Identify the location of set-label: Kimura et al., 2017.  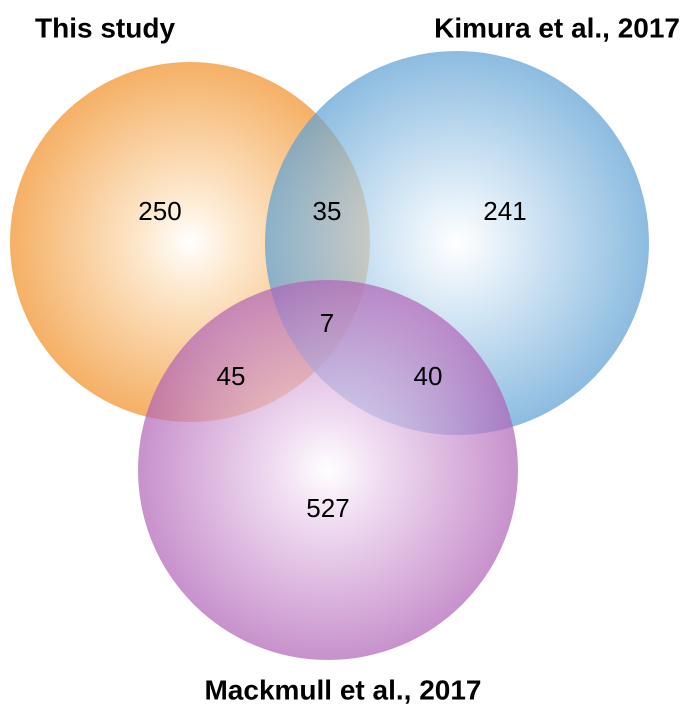
(557, 27).